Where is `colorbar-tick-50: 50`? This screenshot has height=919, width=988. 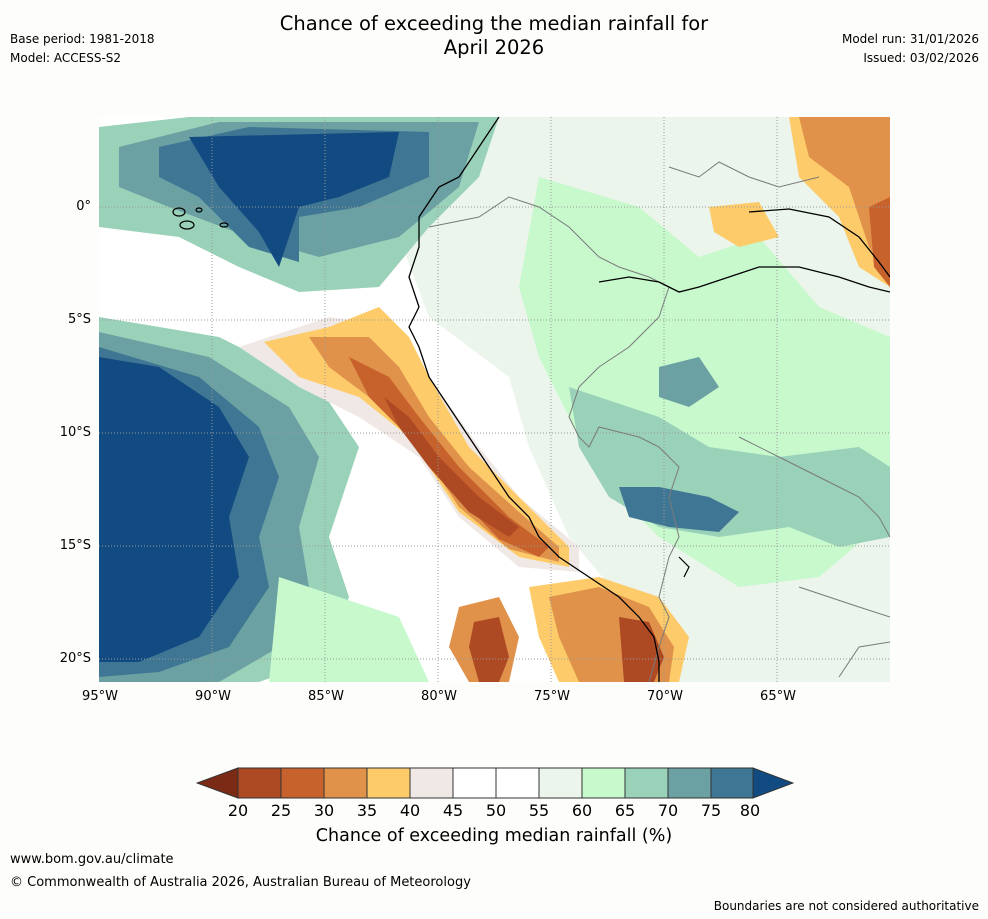
colorbar-tick-50: 50 is located at coordinates (496, 810).